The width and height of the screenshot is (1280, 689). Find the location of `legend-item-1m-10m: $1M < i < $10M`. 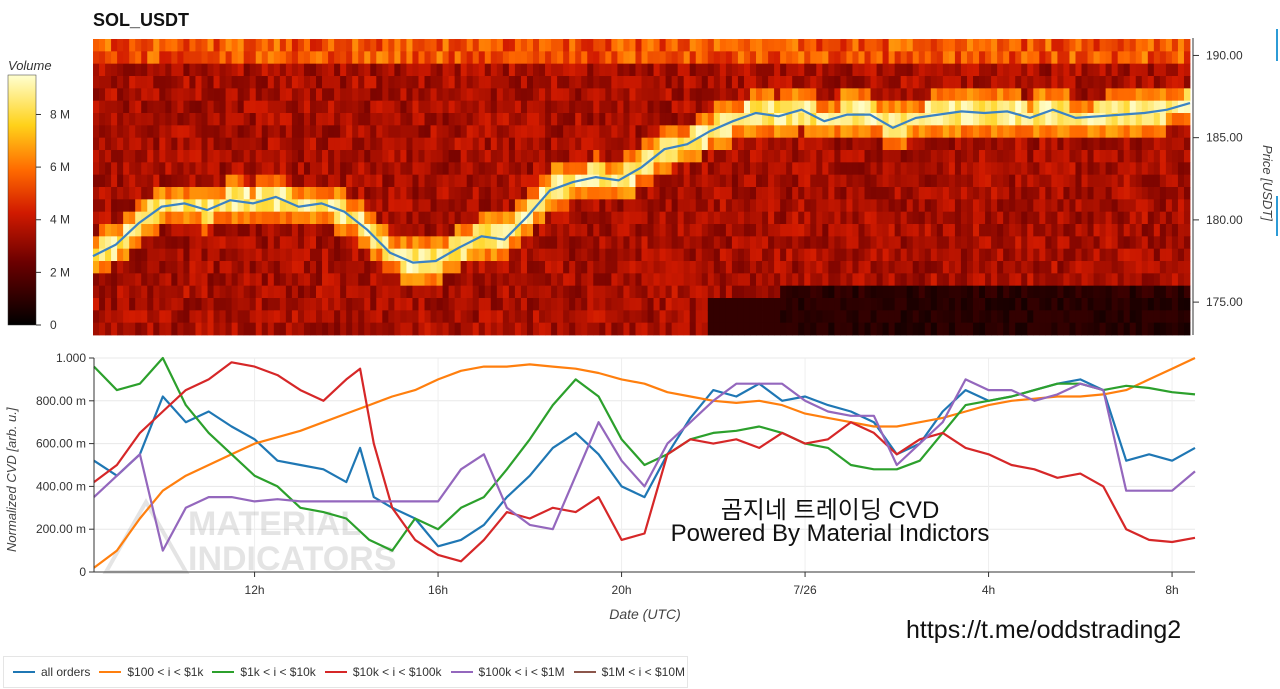

legend-item-1m-10m: $1M < i < $10M is located at coordinates (629, 672).